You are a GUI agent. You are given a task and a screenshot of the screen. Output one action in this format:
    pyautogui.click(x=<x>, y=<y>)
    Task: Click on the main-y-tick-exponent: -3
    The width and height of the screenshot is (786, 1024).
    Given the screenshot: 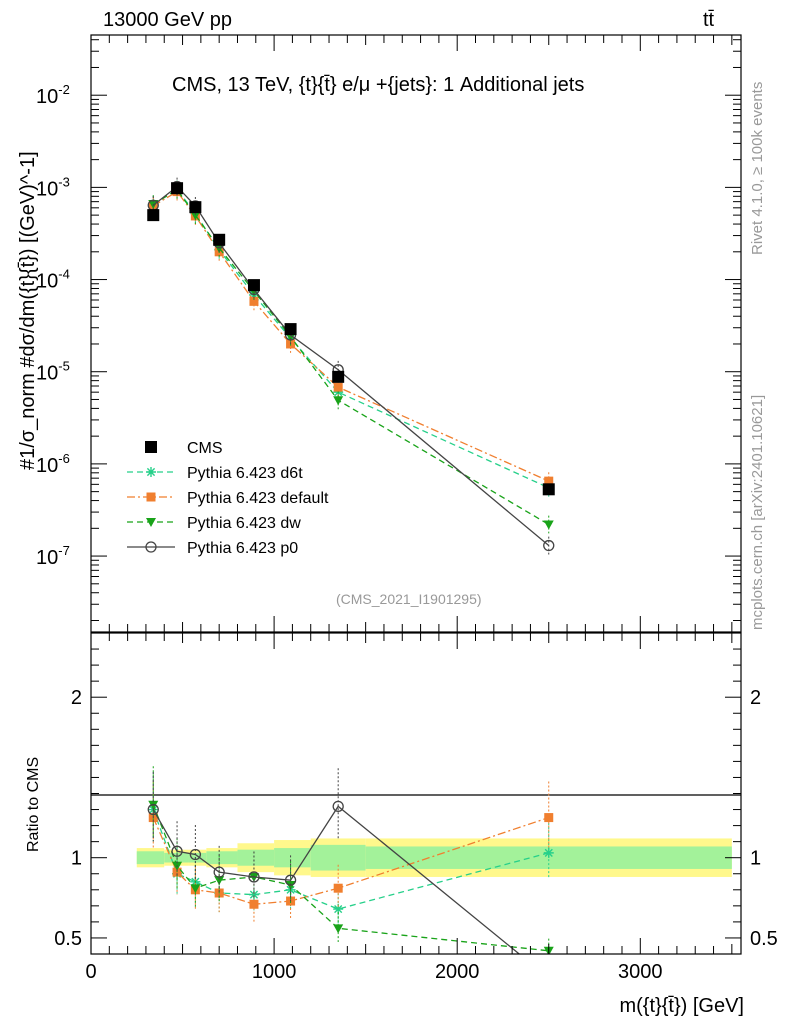 What is the action you would take?
    pyautogui.click(x=64, y=181)
    